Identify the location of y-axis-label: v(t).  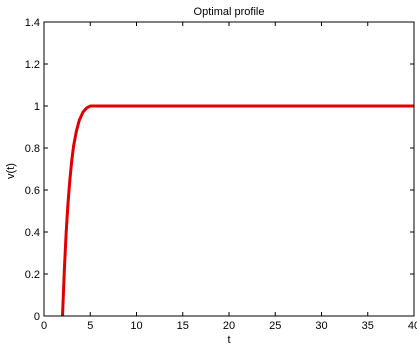
(11, 171).